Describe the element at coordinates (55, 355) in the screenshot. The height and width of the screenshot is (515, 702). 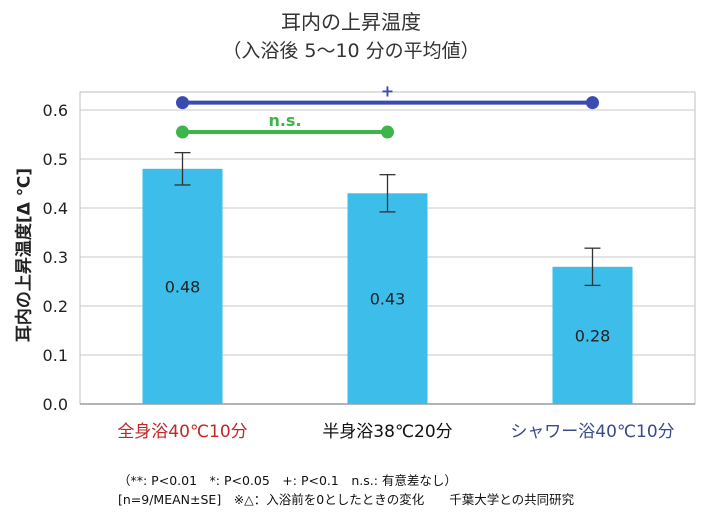
I see `y-tick-label: 0.1` at that location.